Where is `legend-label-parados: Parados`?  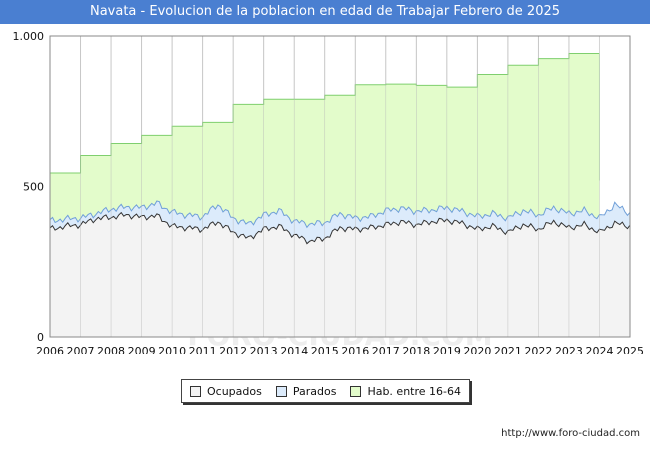
legend-label-parados: Parados is located at coordinates (314, 391).